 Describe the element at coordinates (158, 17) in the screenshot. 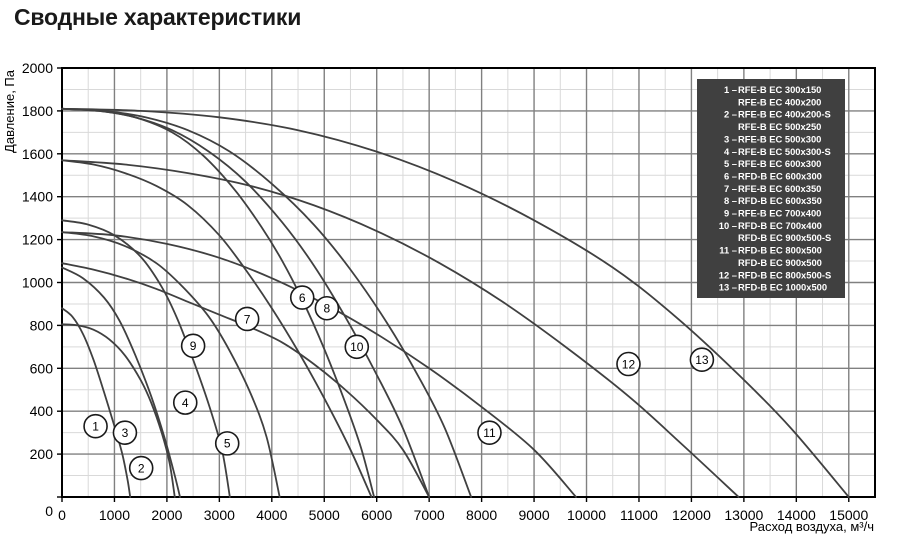

I see `page-title: Сводные характеристики` at that location.